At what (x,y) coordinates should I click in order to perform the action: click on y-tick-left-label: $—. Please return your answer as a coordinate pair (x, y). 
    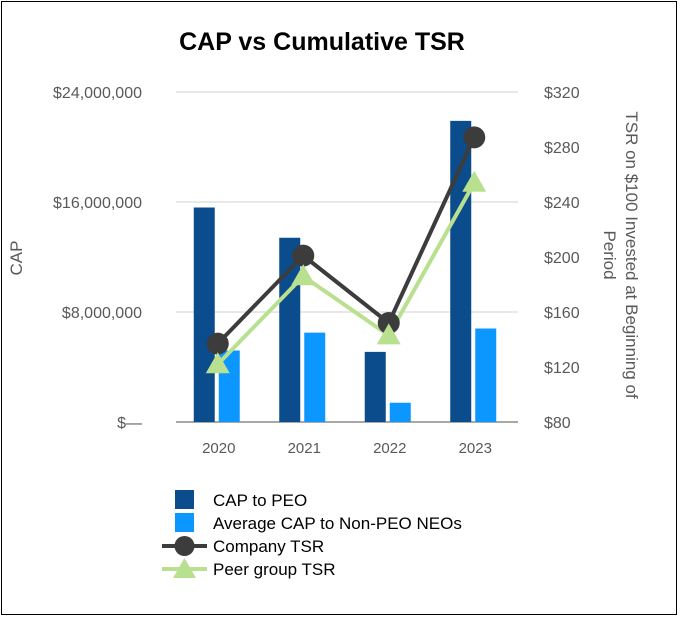
    Looking at the image, I should click on (129, 423).